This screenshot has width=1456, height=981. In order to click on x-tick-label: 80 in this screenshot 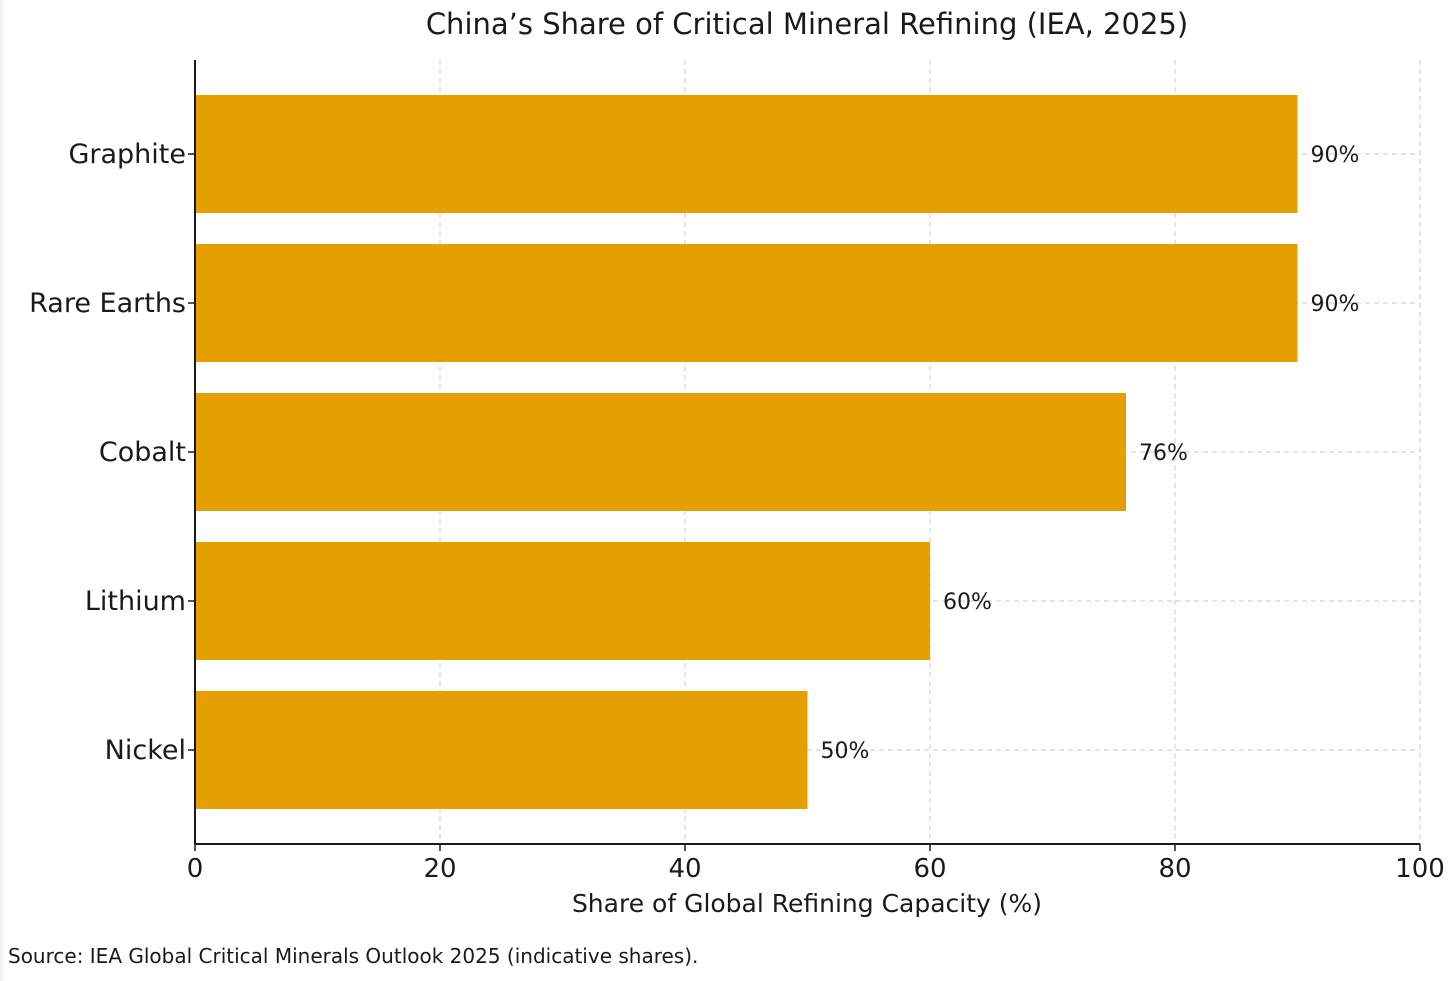, I will do `click(1174, 869)`.